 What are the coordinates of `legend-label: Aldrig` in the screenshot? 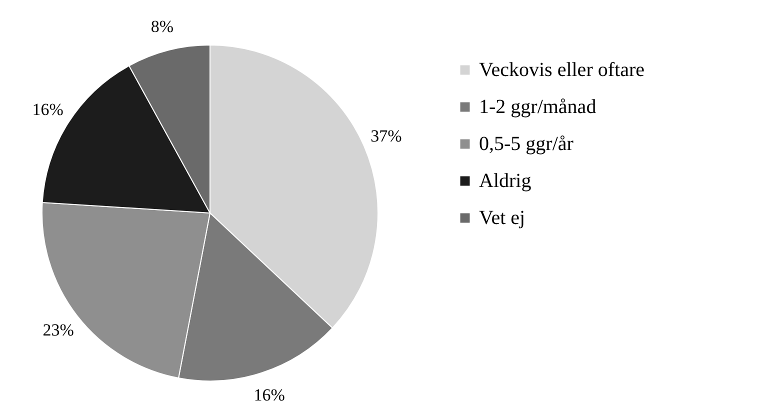 It's located at (505, 181).